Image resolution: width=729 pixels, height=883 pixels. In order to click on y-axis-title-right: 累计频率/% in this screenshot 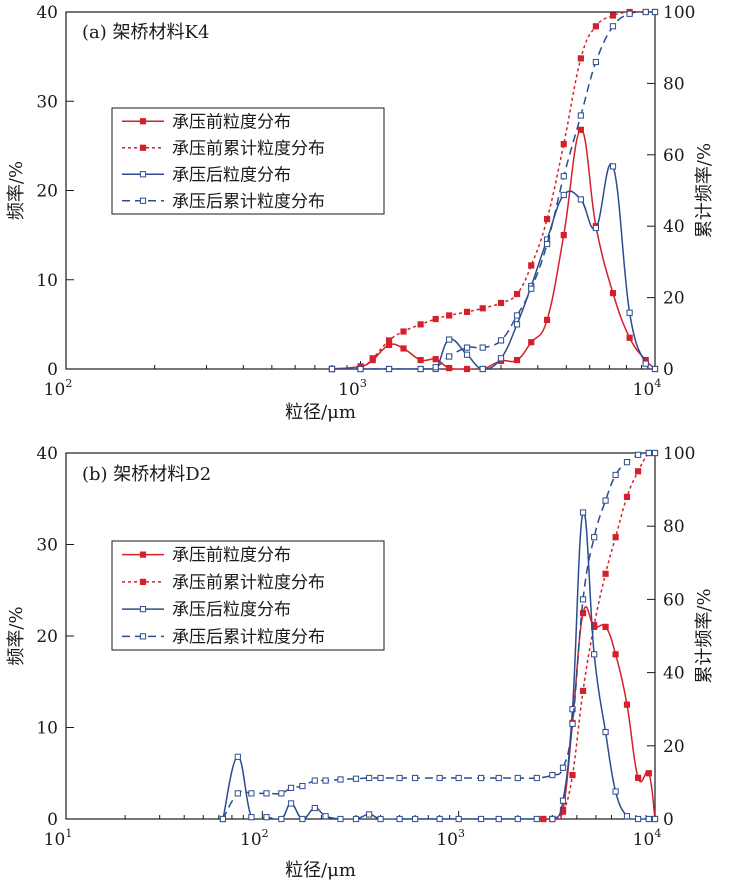, I will do `click(704, 190)`.